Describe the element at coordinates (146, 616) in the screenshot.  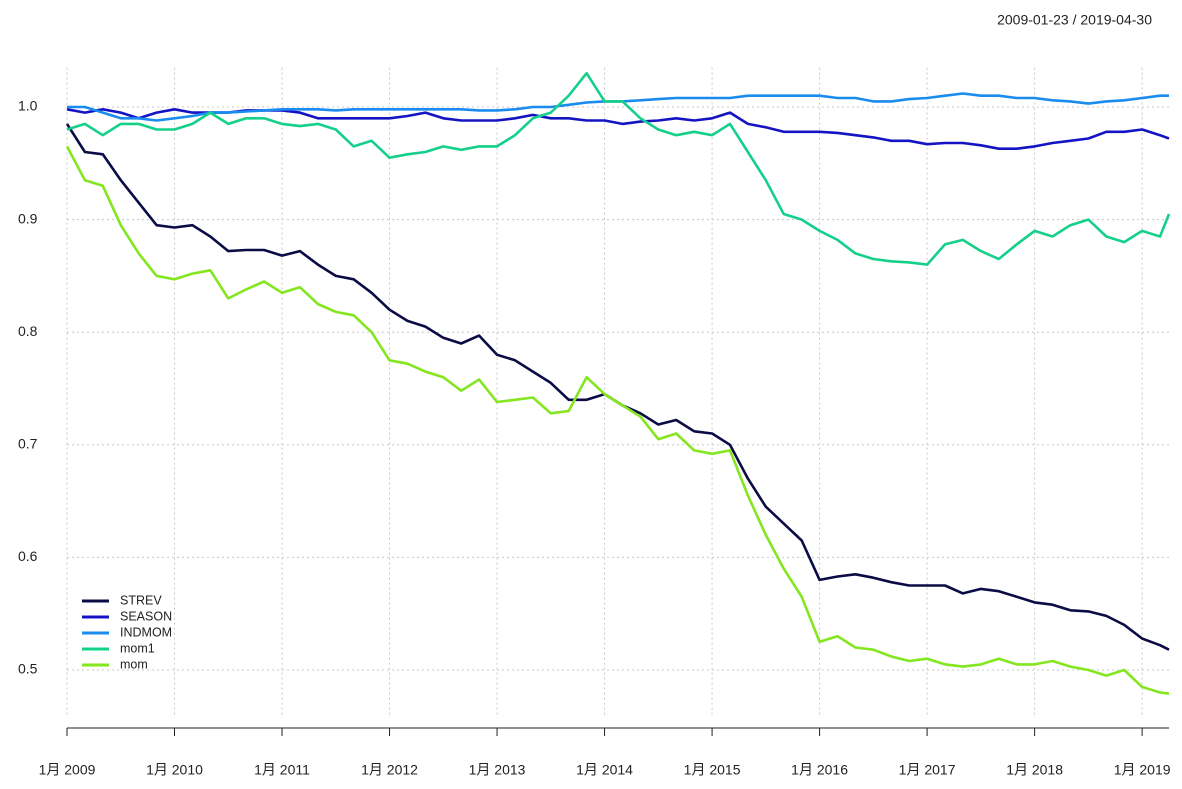
I see `legend-label: SEASON` at that location.